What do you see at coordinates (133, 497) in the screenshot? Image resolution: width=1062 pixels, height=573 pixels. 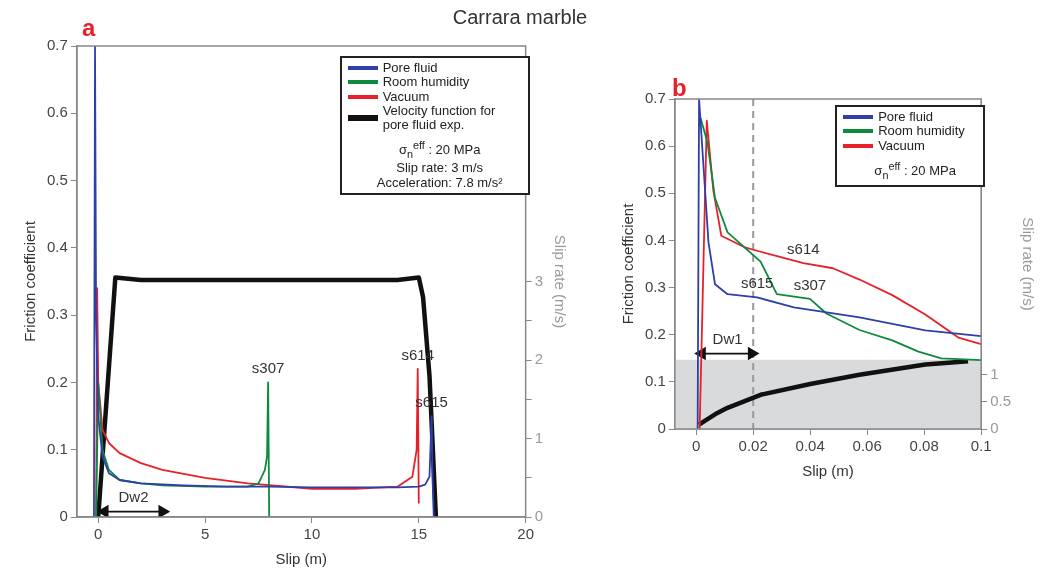 I see `annotation: Dw2` at bounding box center [133, 497].